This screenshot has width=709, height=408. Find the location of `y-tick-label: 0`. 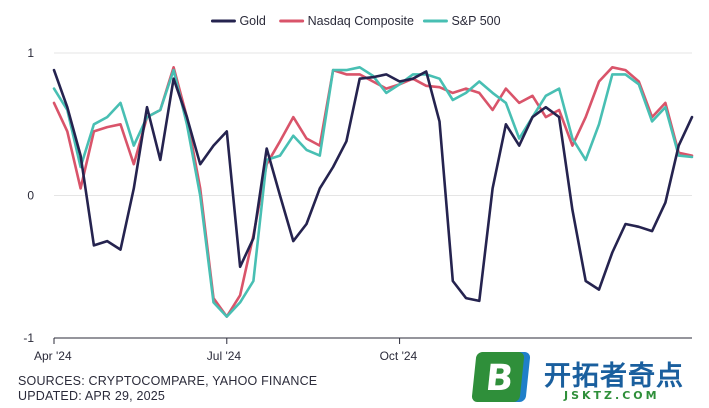

y-tick-label: 0 is located at coordinates (30, 196).